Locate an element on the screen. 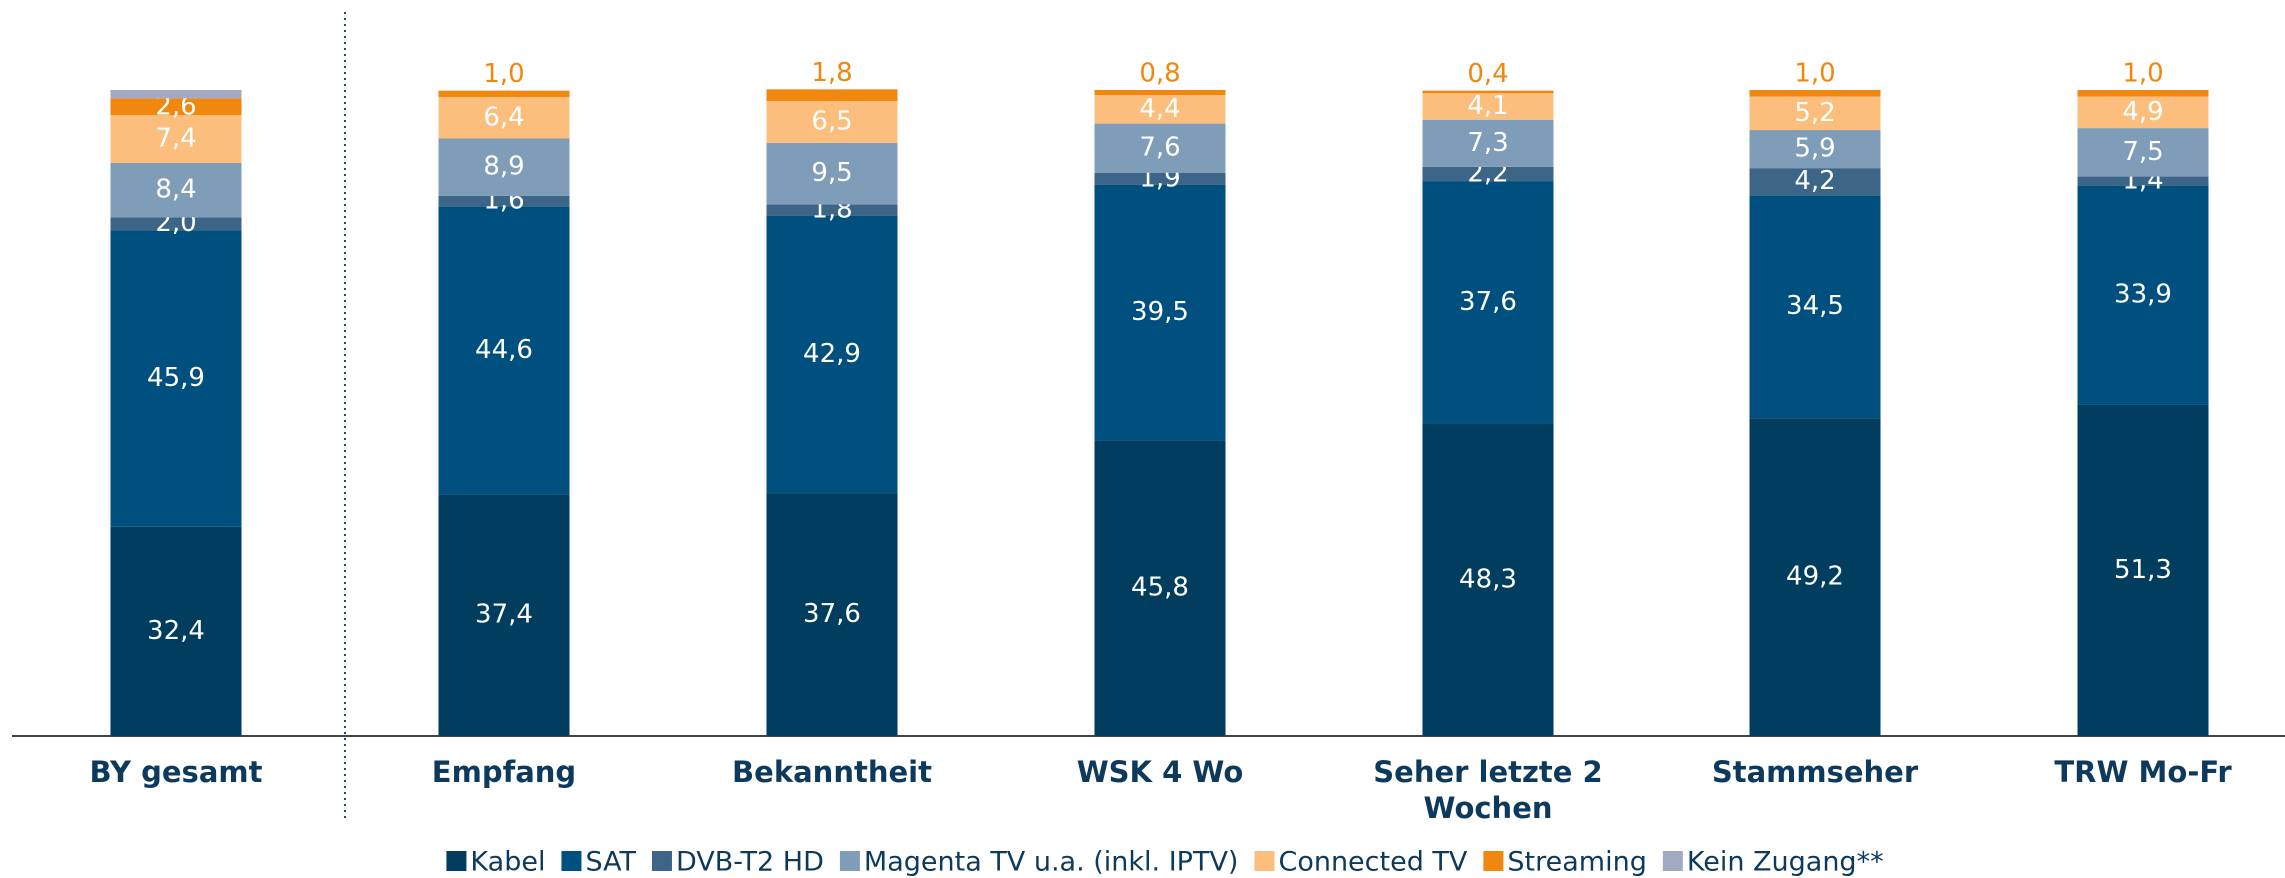  data-label: 6,4 is located at coordinates (503, 117).